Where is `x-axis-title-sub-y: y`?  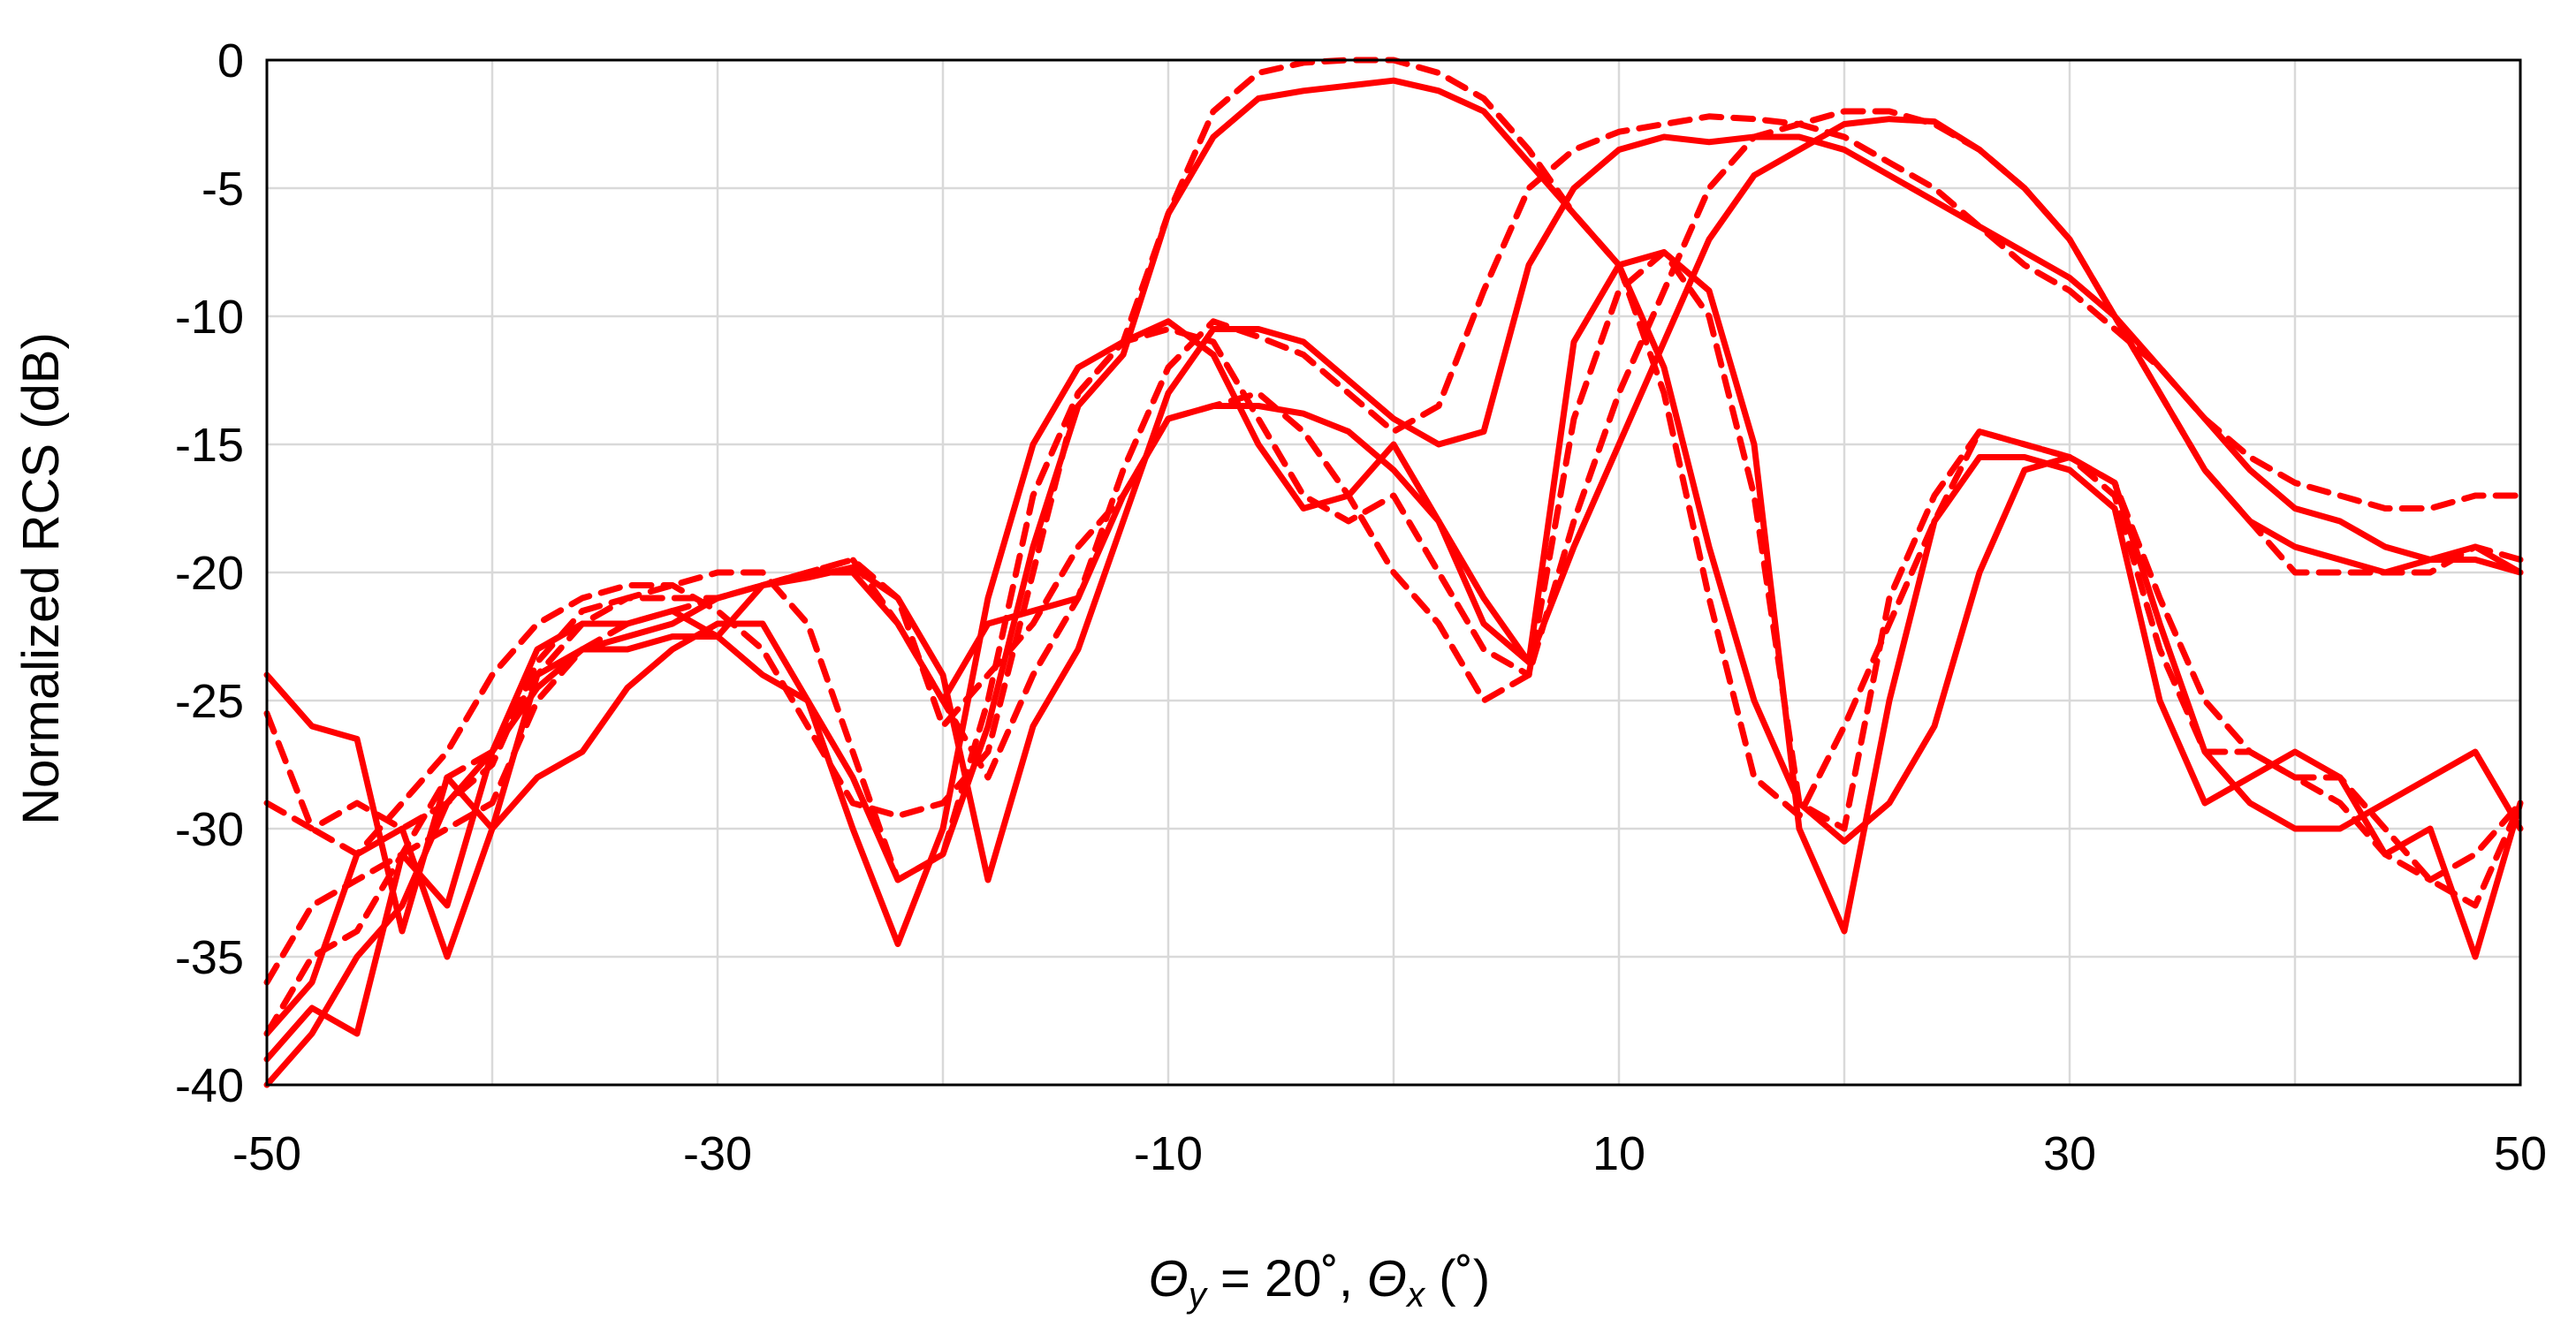
x-axis-title-sub-y: y is located at coordinates (1197, 1295).